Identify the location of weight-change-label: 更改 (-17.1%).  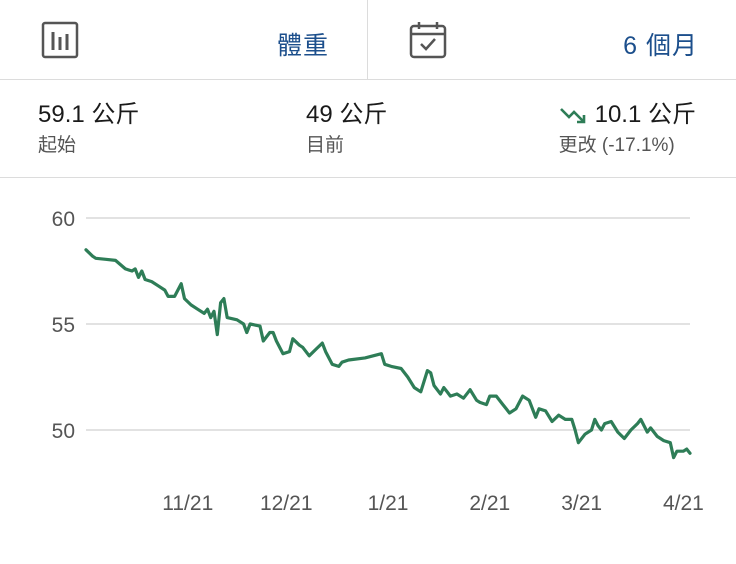
(616, 145).